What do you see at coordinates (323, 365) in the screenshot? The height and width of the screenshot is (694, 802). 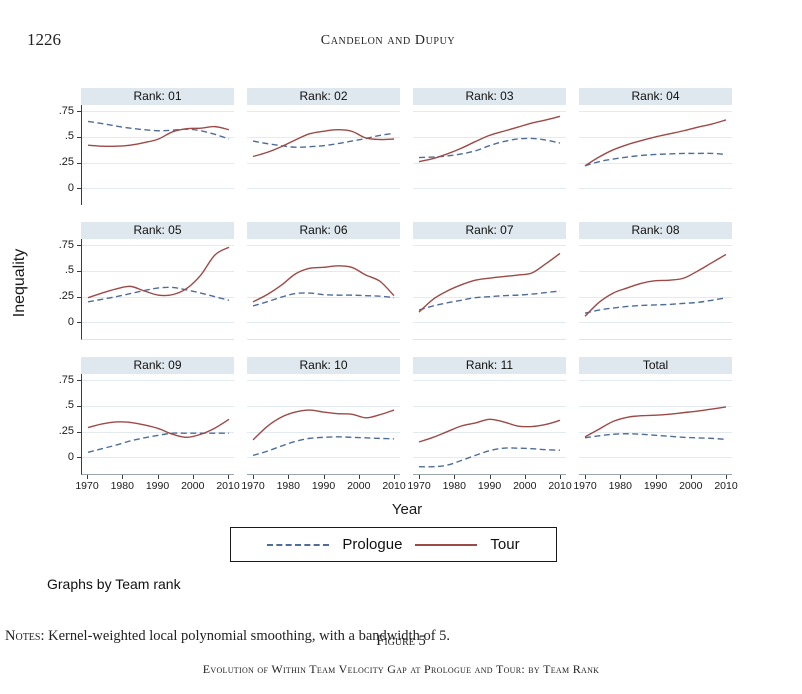 I see `panel-title-rank-10: Rank: 10` at bounding box center [323, 365].